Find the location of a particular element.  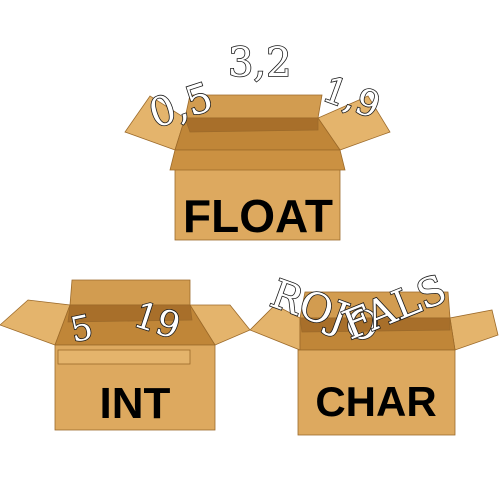

box-char-inside-shadow is located at coordinates (375, 325).